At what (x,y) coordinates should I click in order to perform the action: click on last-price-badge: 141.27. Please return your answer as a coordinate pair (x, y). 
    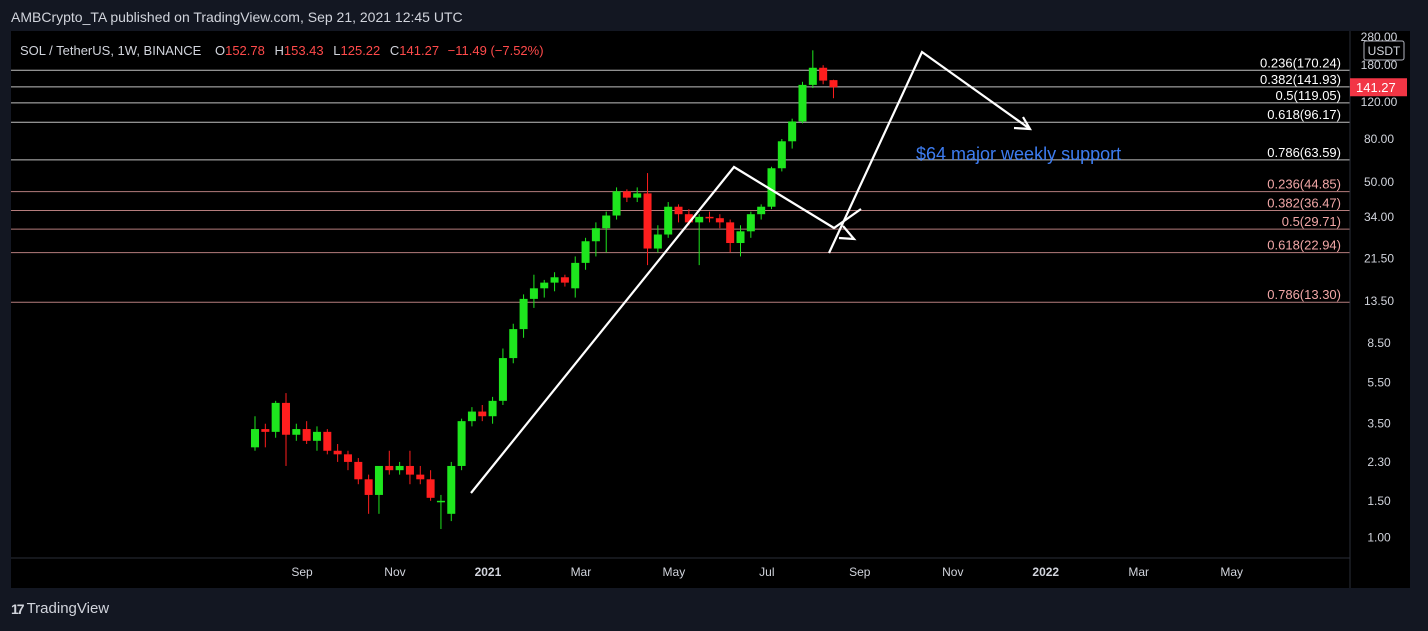
    Looking at the image, I should click on (1378, 87).